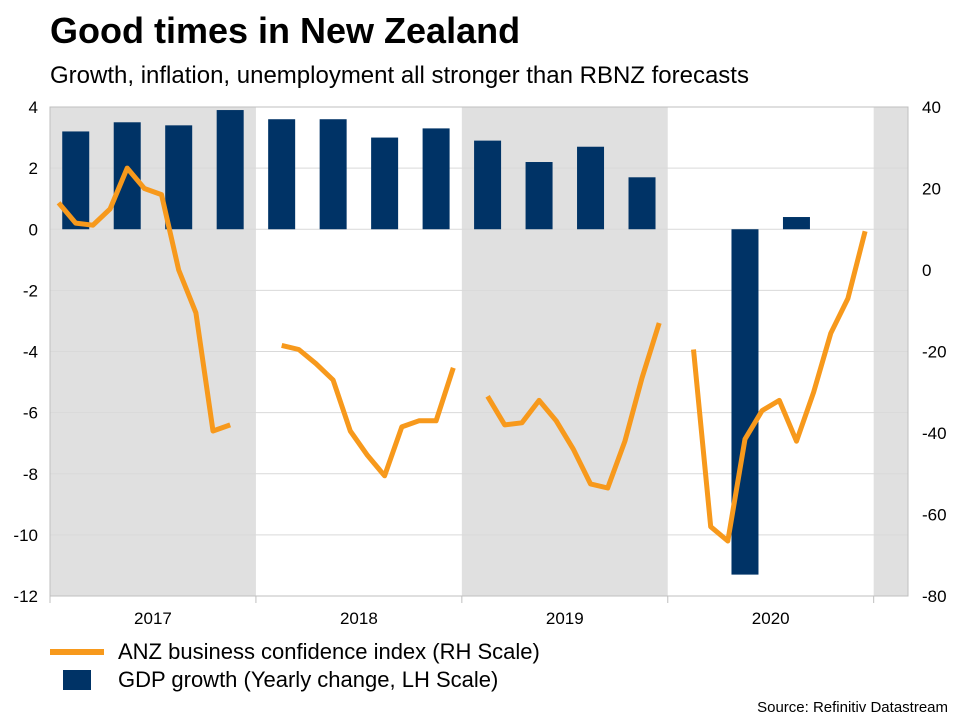 The image size is (960, 720). What do you see at coordinates (33, 107) in the screenshot?
I see `left-tick-label: 4` at bounding box center [33, 107].